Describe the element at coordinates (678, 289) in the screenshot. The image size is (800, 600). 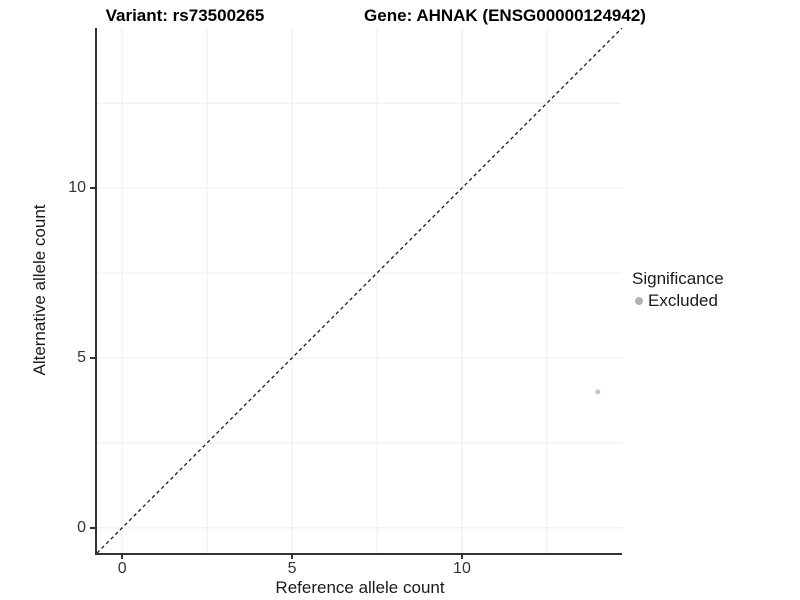
I see `legend: Significance Excluded` at that location.